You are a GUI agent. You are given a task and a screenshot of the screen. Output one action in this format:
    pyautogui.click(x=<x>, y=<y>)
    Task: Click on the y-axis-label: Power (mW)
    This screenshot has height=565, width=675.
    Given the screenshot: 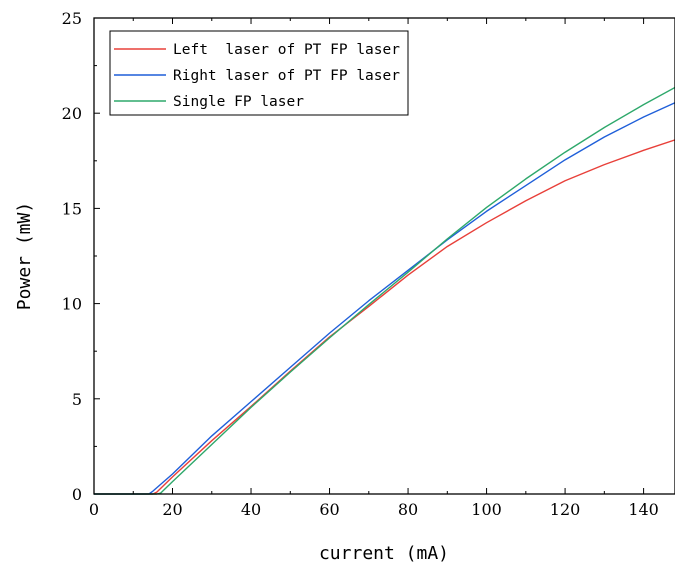 What is the action you would take?
    pyautogui.click(x=24, y=256)
    